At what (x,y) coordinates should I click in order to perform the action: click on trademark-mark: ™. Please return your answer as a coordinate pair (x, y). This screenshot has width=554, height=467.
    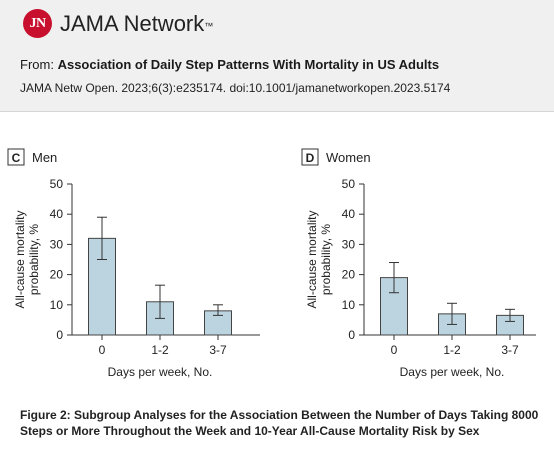
    Looking at the image, I should click on (209, 26).